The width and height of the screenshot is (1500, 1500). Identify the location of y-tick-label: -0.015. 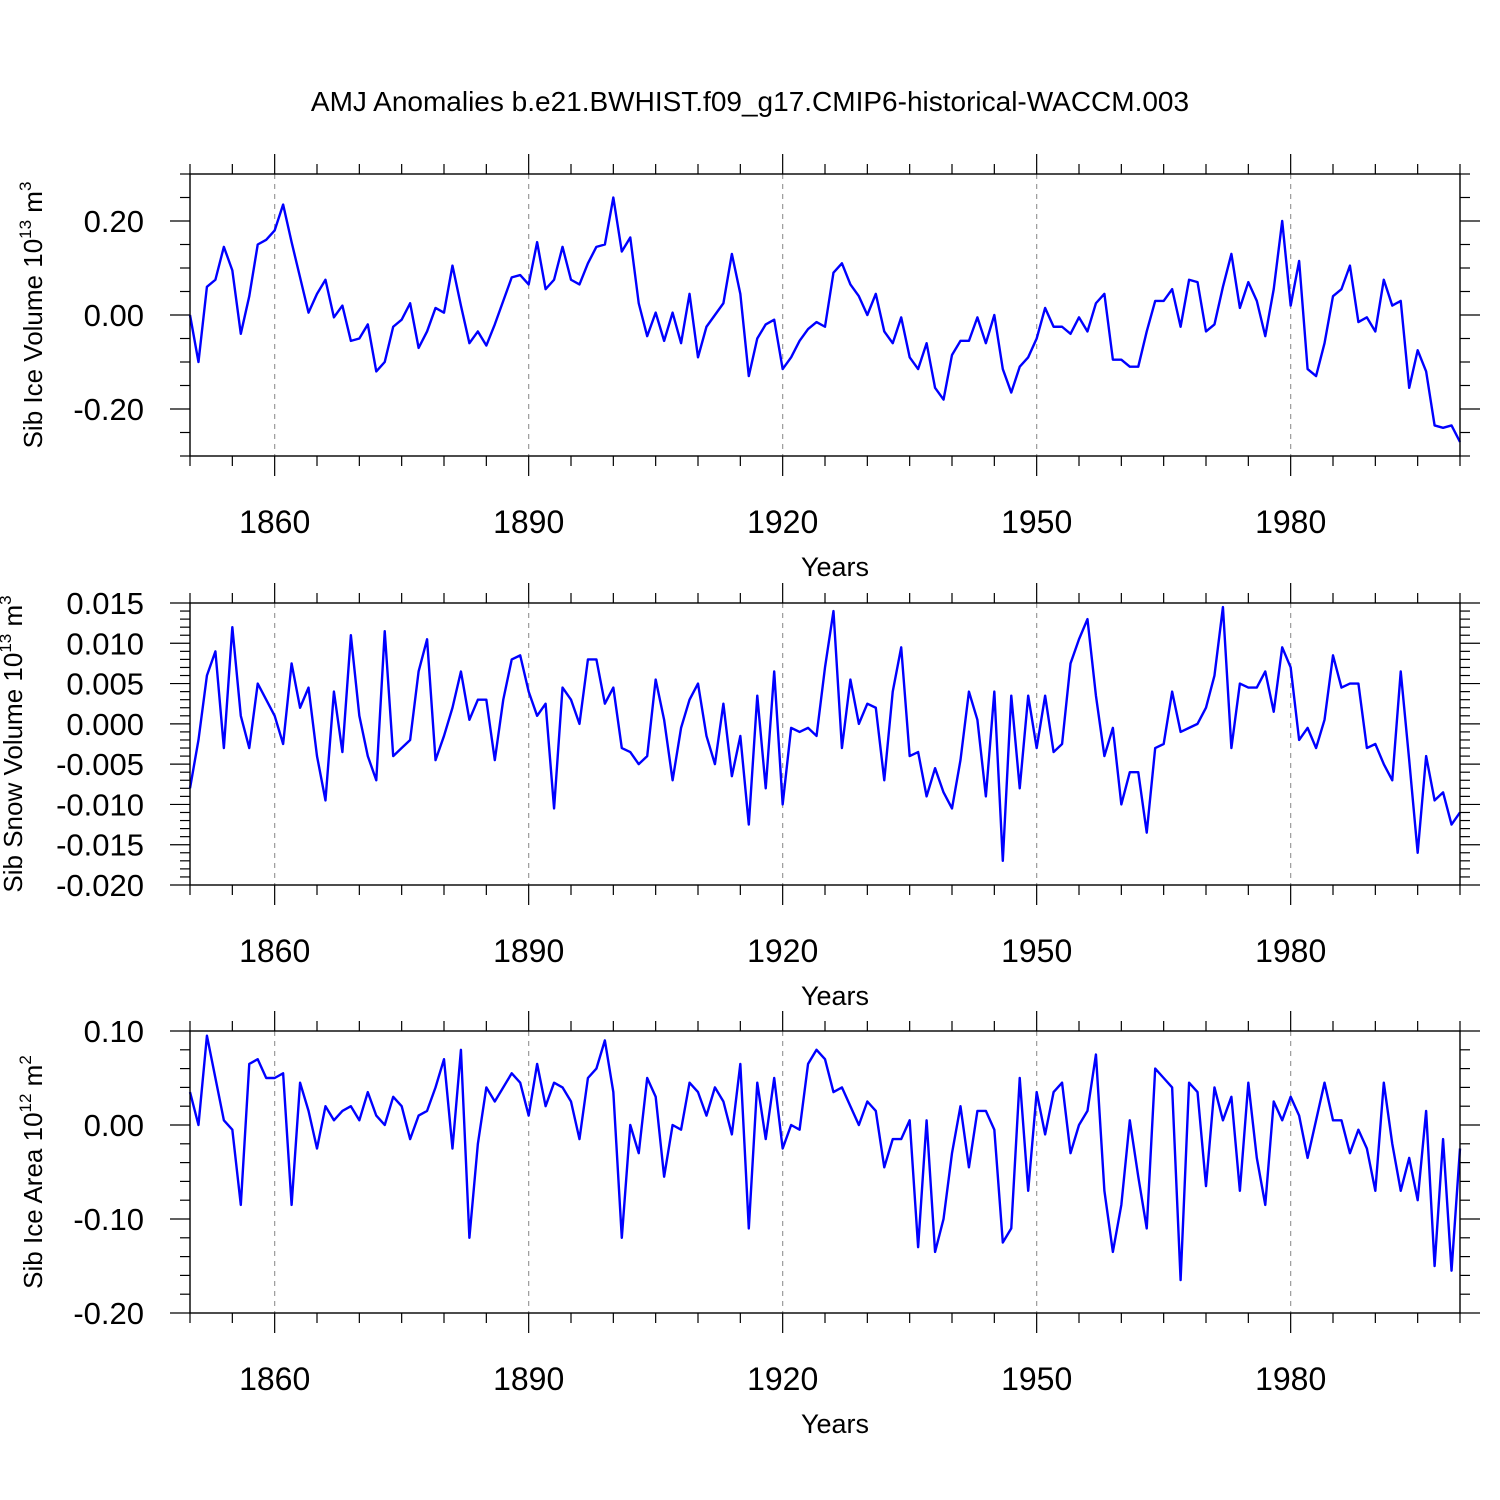
(100, 845).